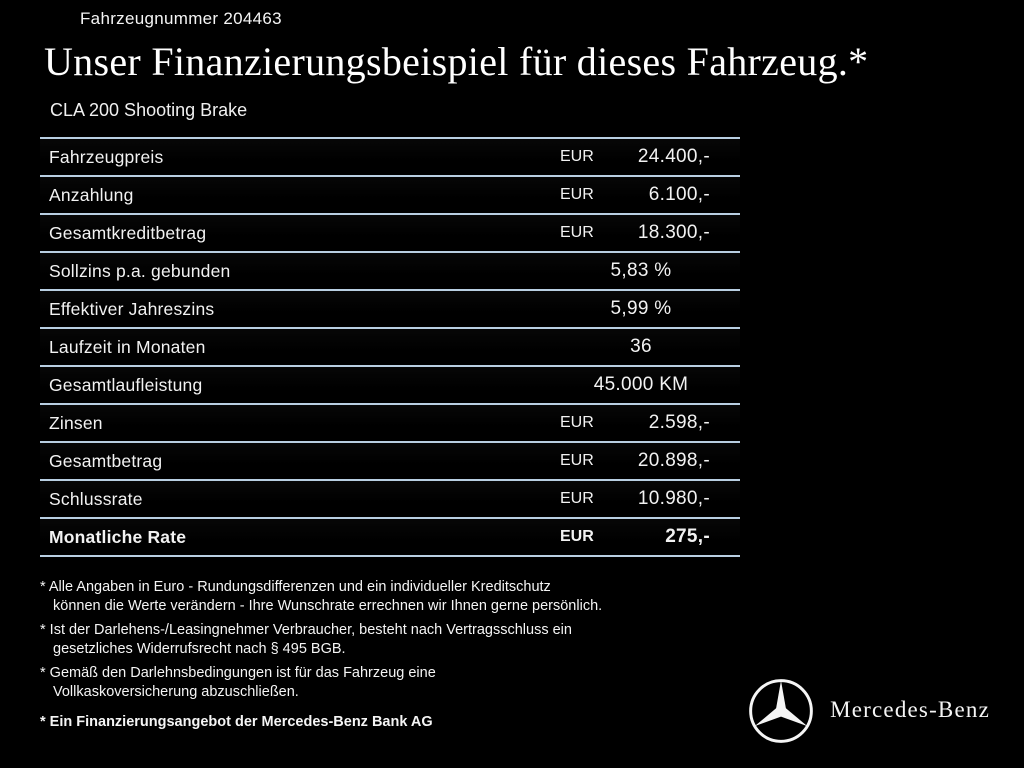 The width and height of the screenshot is (1024, 768). What do you see at coordinates (390, 270) in the screenshot?
I see `table-row-sollzins: Sollzins p.a. gebunden 5,83 %` at bounding box center [390, 270].